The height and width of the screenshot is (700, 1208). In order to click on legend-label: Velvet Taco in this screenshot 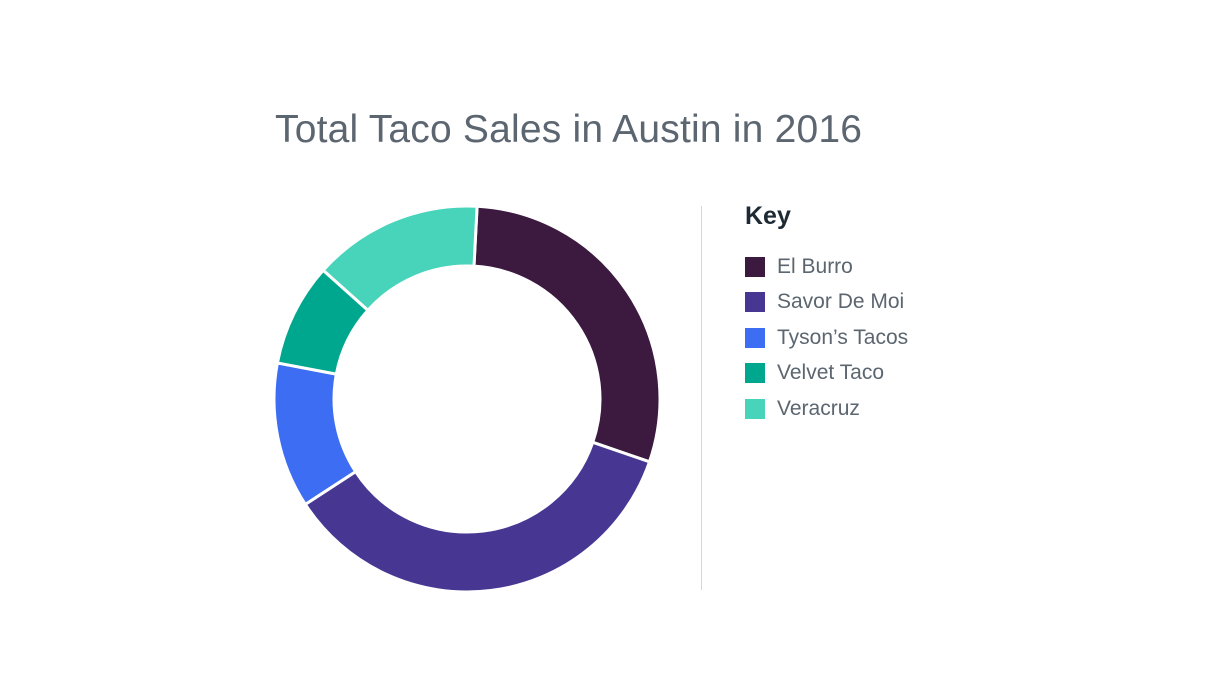, I will do `click(831, 373)`.